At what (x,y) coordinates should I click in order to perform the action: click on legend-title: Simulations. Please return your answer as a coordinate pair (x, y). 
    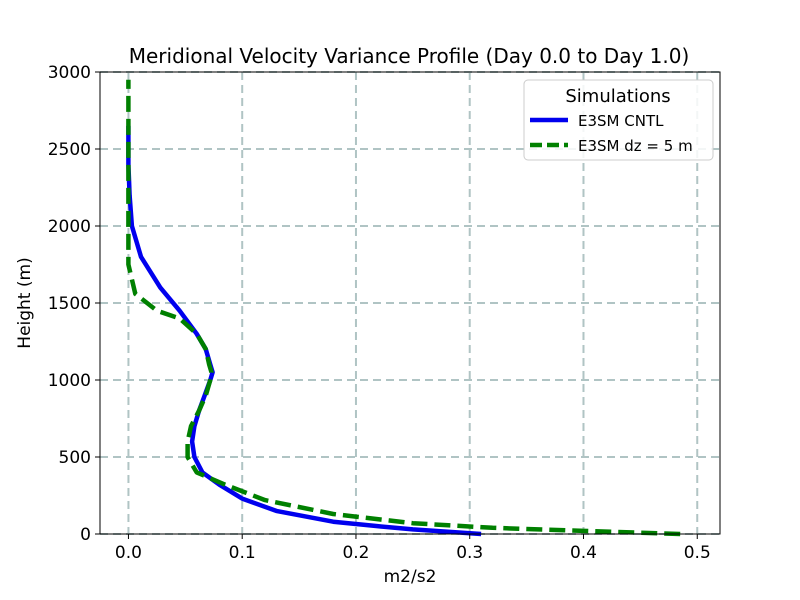
    Looking at the image, I should click on (617, 96).